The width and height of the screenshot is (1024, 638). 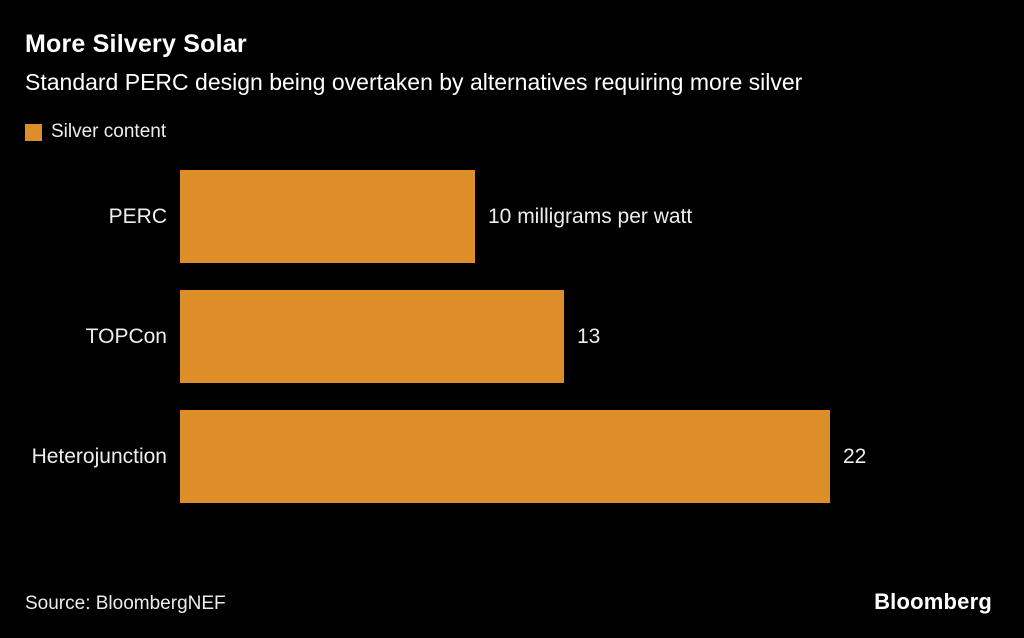 What do you see at coordinates (109, 131) in the screenshot?
I see `legend-label: Silver content` at bounding box center [109, 131].